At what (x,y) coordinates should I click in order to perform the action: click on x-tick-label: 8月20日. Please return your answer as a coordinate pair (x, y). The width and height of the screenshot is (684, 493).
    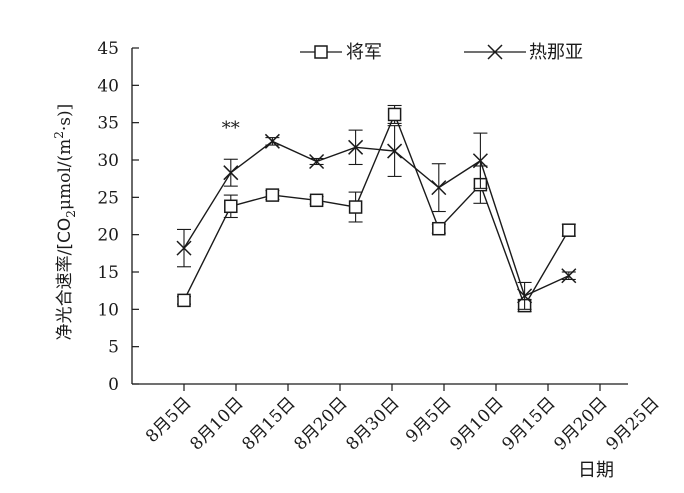
    Looking at the image, I should click on (320, 423).